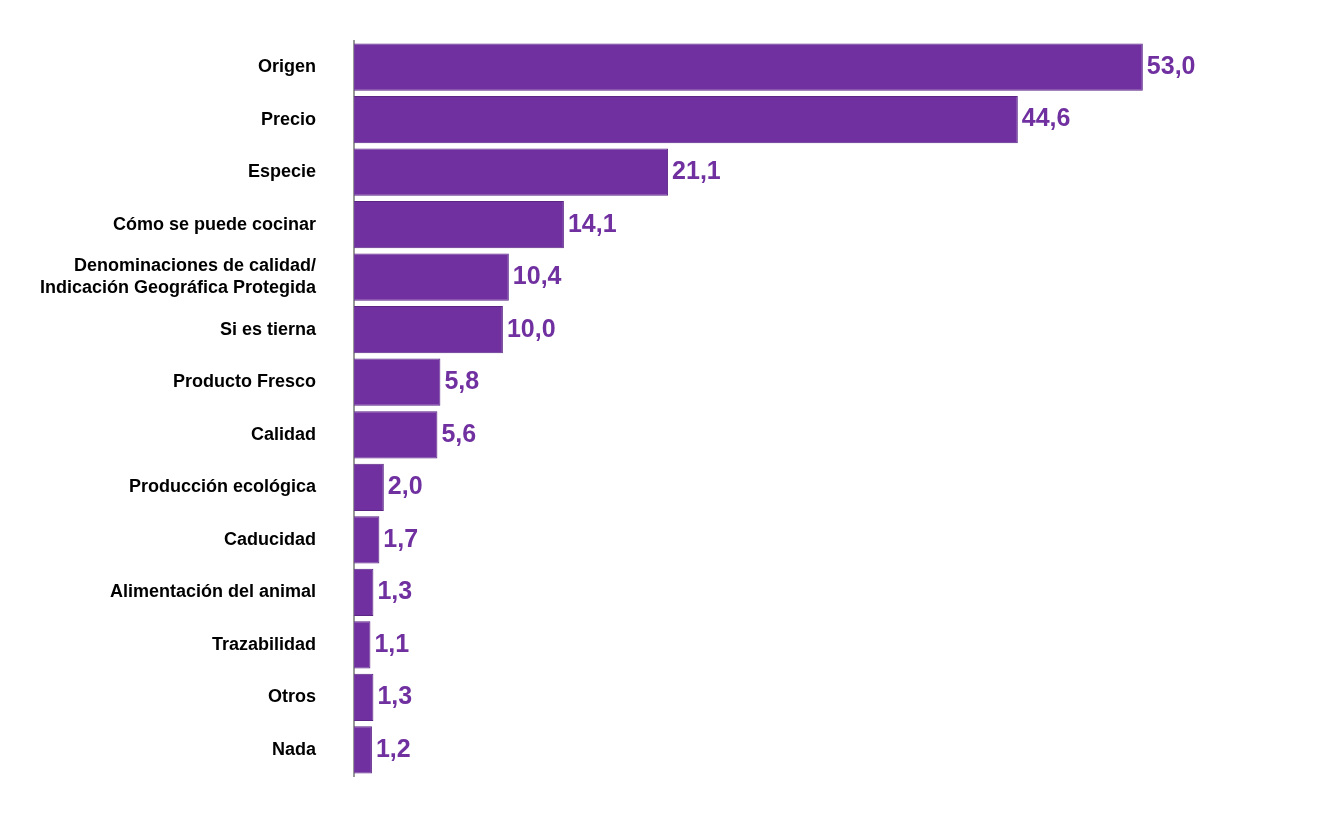 This screenshot has height=817, width=1337. Describe the element at coordinates (401, 537) in the screenshot. I see `data-label: 1,7` at that location.